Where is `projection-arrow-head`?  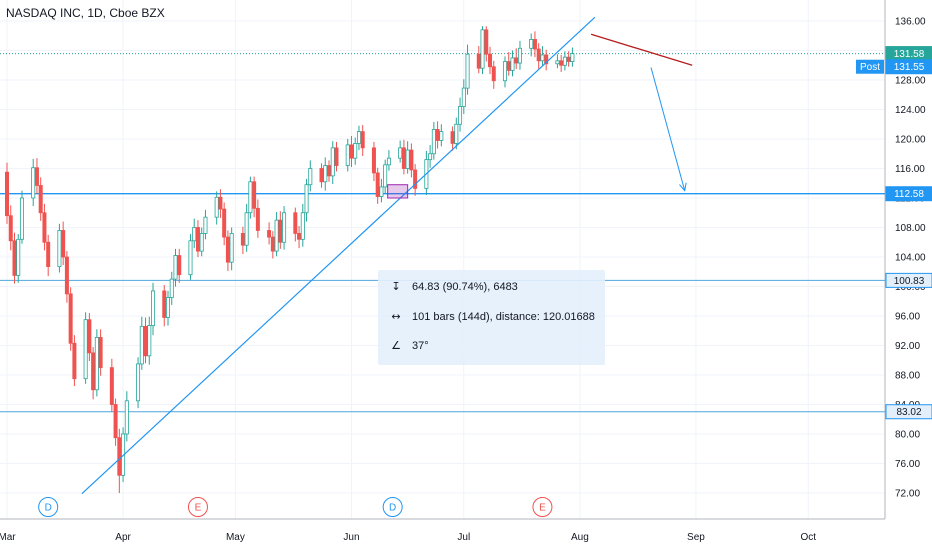 projection-arrow-head is located at coordinates (683, 187).